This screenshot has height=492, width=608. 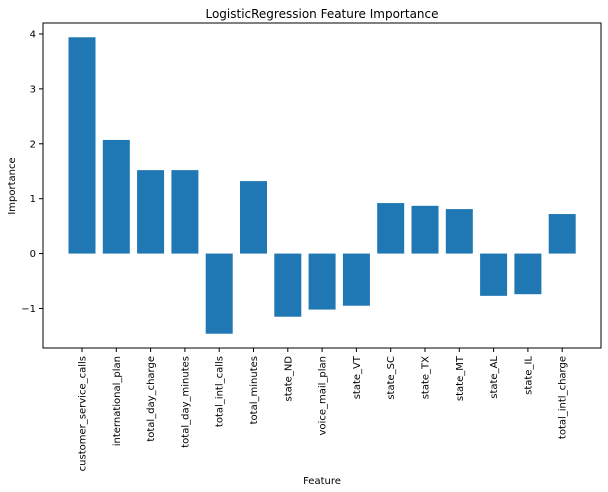 I want to click on x-tick-label: voice_mail_plan, so click(x=323, y=395).